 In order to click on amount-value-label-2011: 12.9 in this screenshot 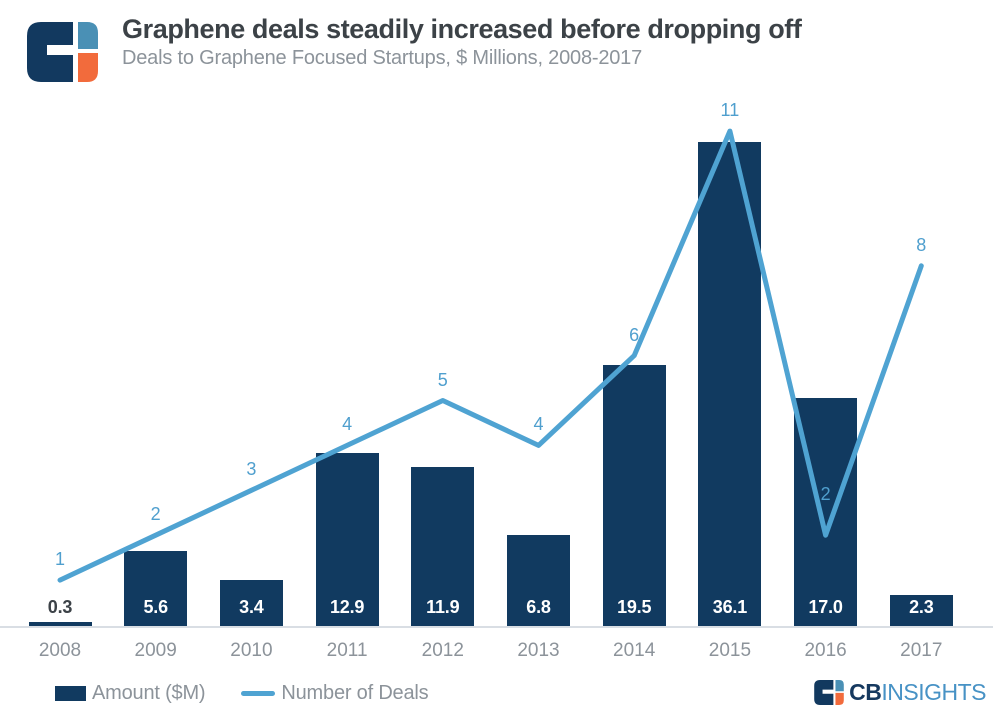, I will do `click(347, 607)`.